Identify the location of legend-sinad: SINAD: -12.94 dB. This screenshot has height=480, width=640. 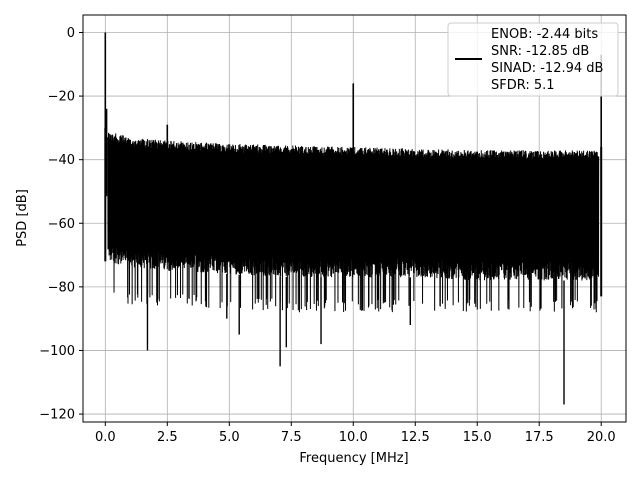
(547, 68).